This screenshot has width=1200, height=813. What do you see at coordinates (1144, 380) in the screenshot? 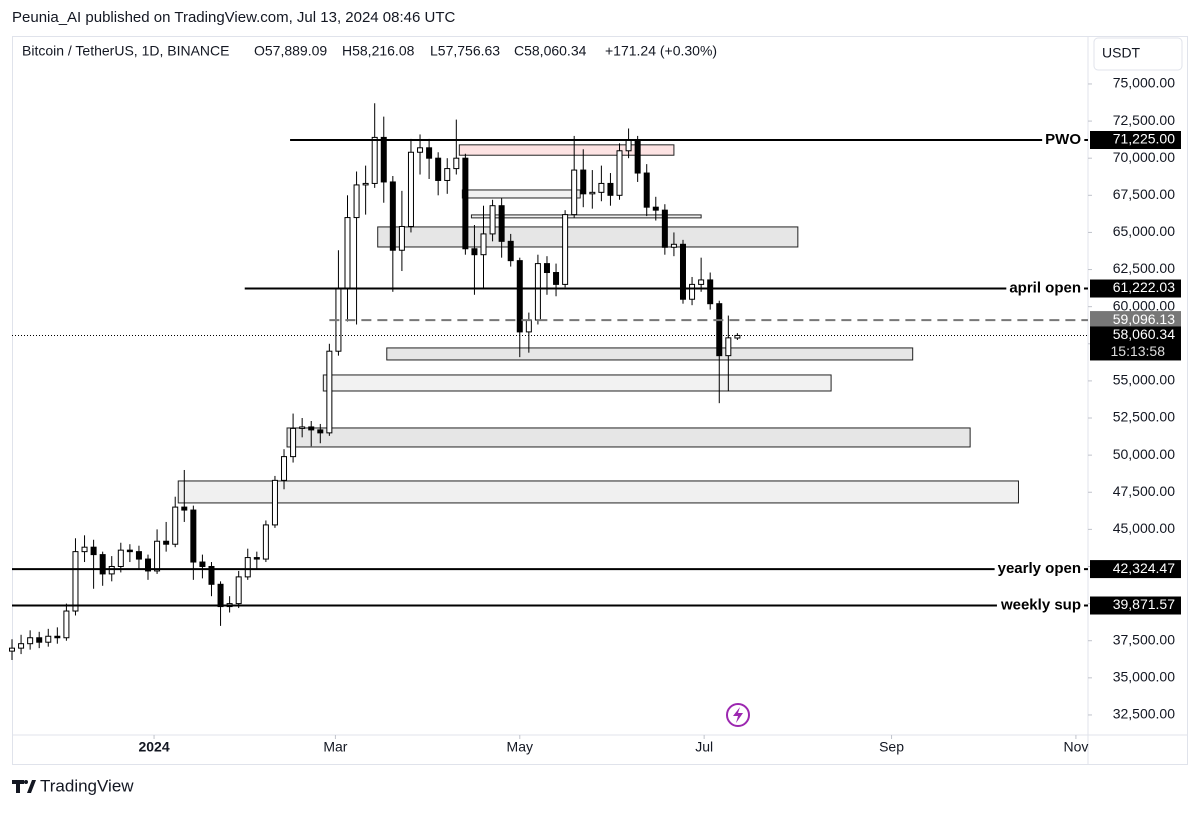
I see `y-tick-label: 55,000.00` at bounding box center [1144, 380].